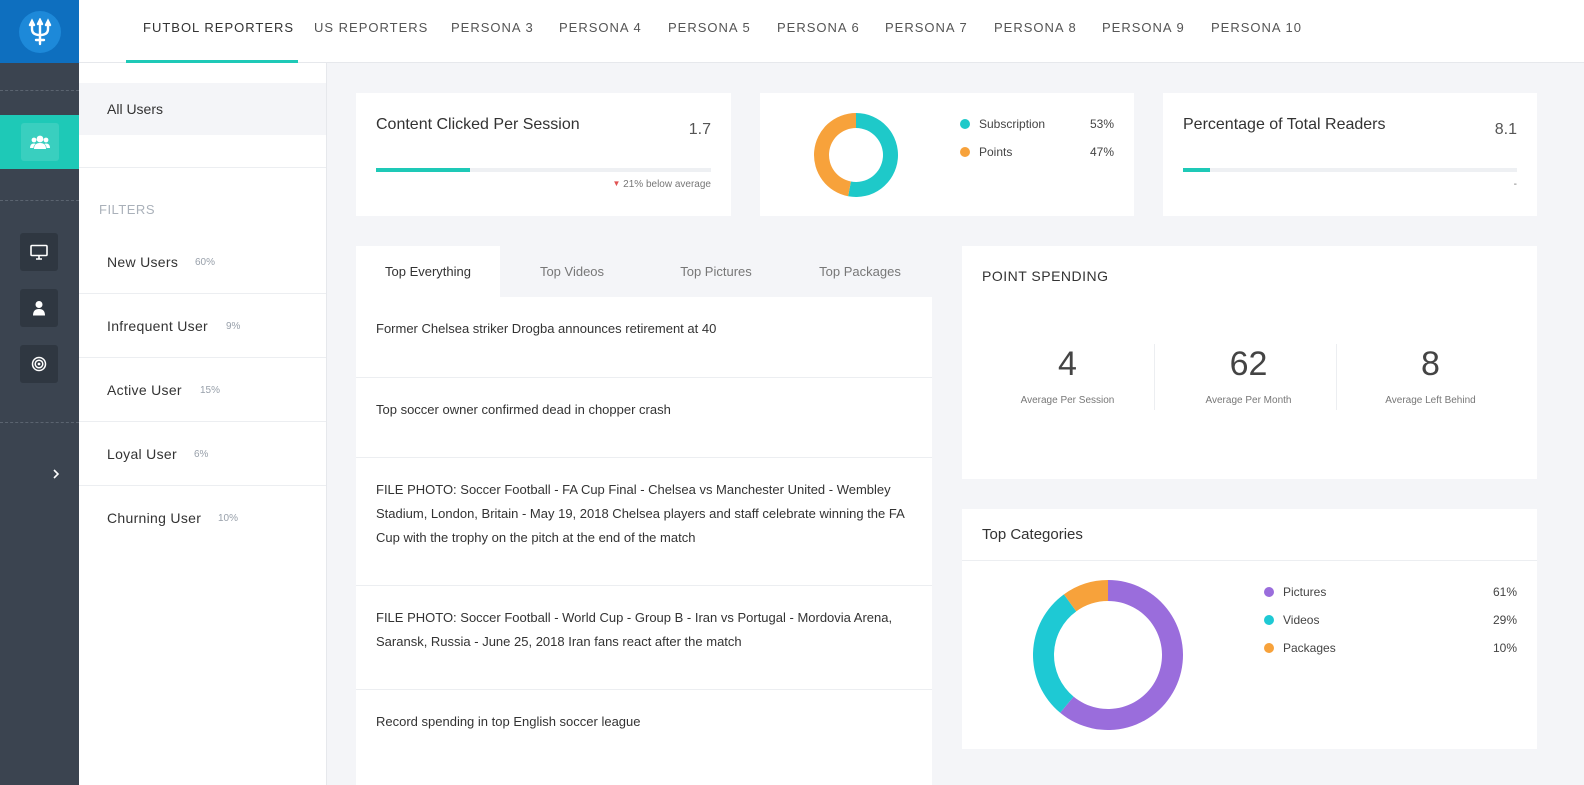 This screenshot has height=785, width=1584. I want to click on logo, so click(39, 31).